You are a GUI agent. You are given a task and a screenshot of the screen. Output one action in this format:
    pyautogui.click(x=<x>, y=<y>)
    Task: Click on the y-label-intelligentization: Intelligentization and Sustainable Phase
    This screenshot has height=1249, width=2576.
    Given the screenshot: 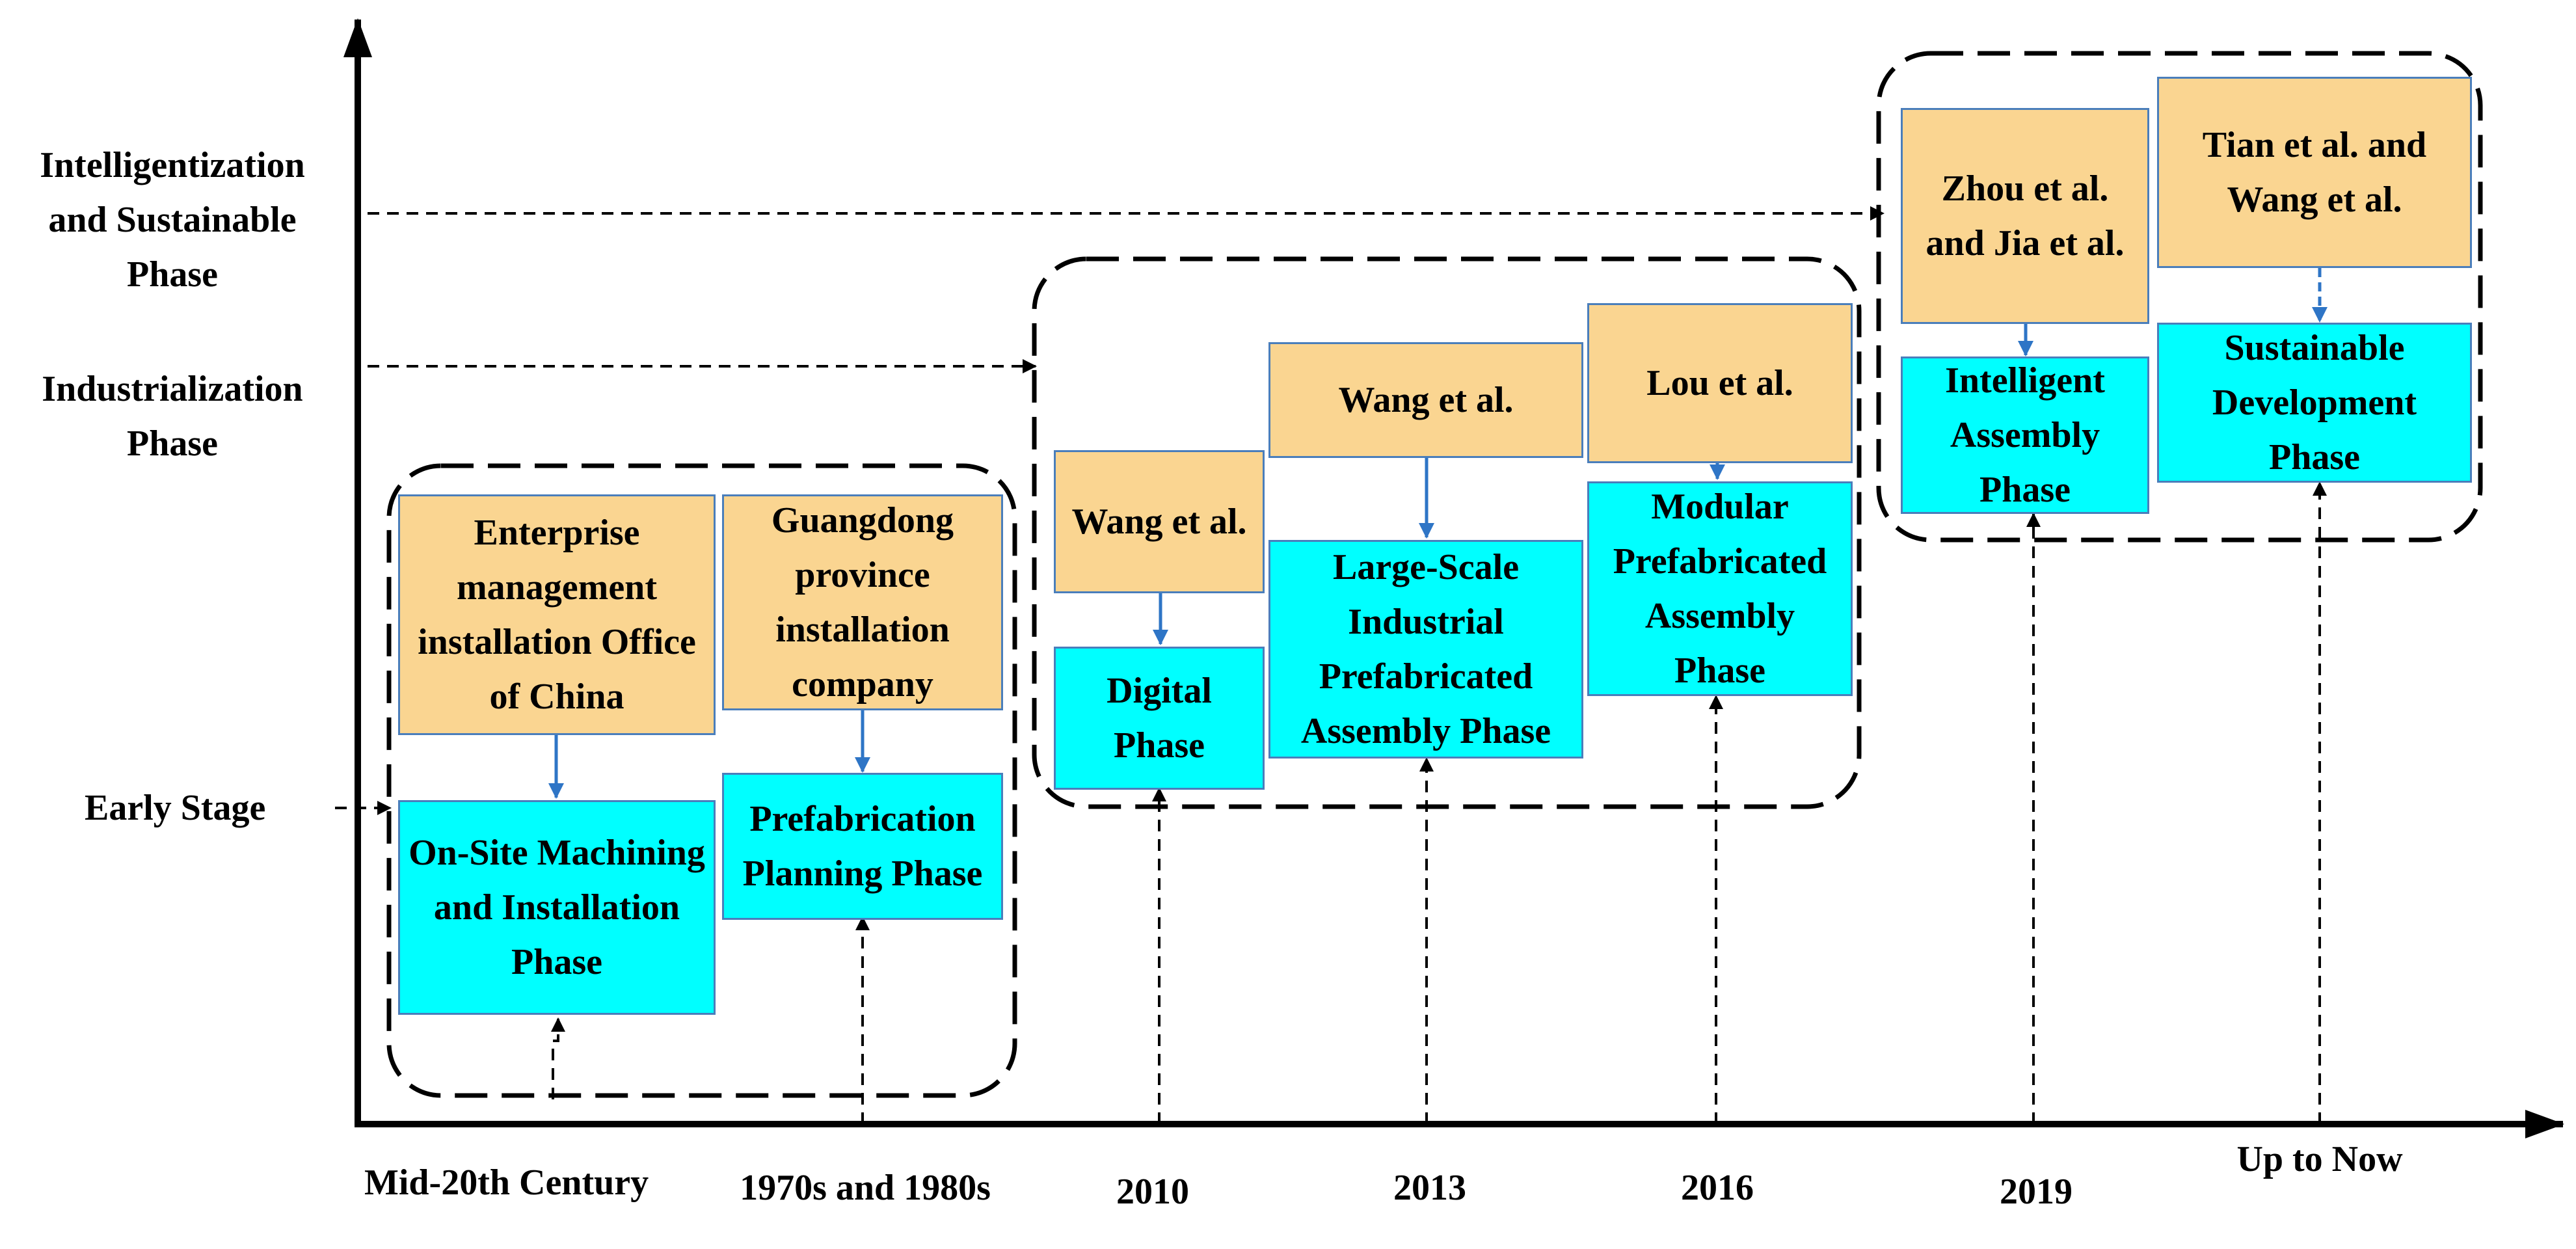 What is the action you would take?
    pyautogui.click(x=172, y=220)
    